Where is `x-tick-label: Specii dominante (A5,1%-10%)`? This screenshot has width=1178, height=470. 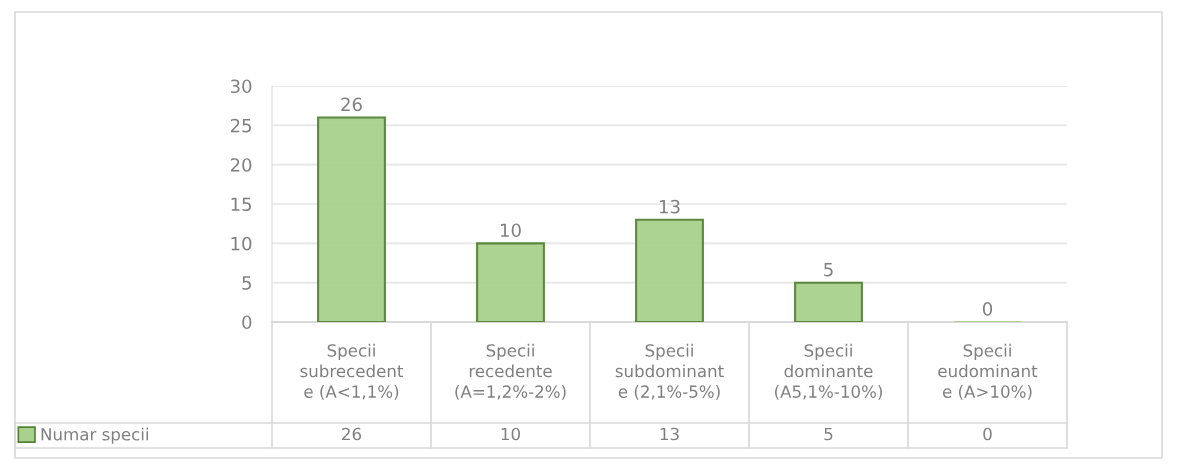
x-tick-label: Specii dominante (A5,1%-10%) is located at coordinates (828, 371).